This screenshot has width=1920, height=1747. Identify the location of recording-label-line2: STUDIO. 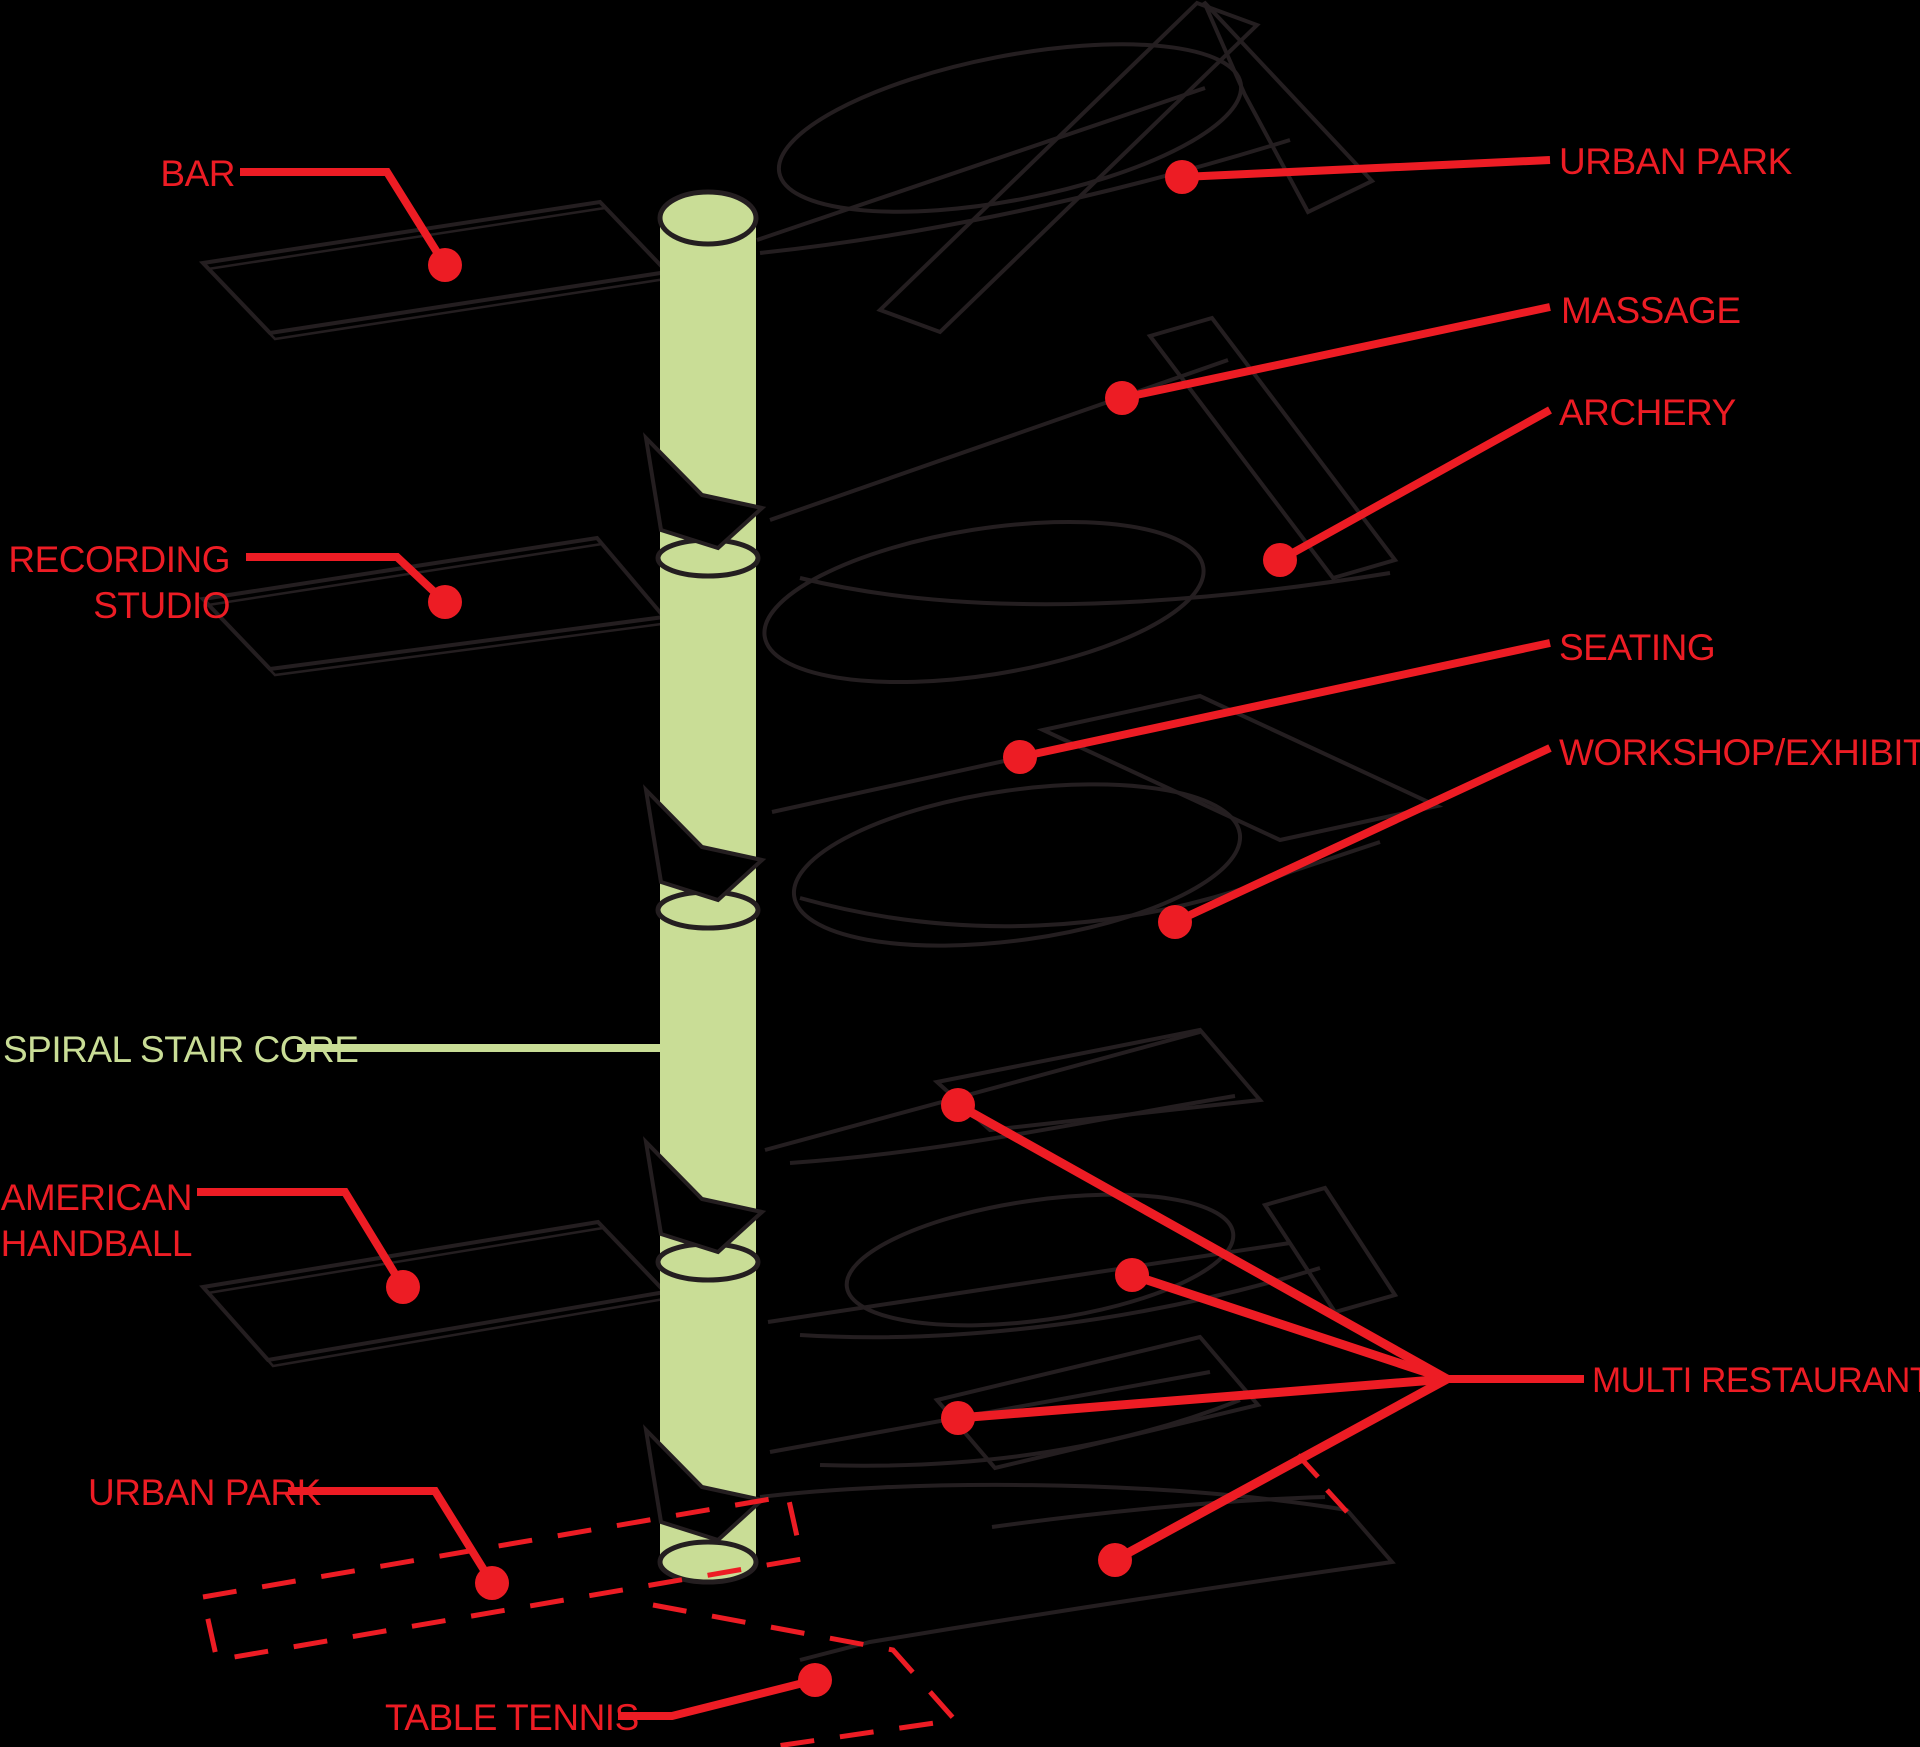
(161, 605).